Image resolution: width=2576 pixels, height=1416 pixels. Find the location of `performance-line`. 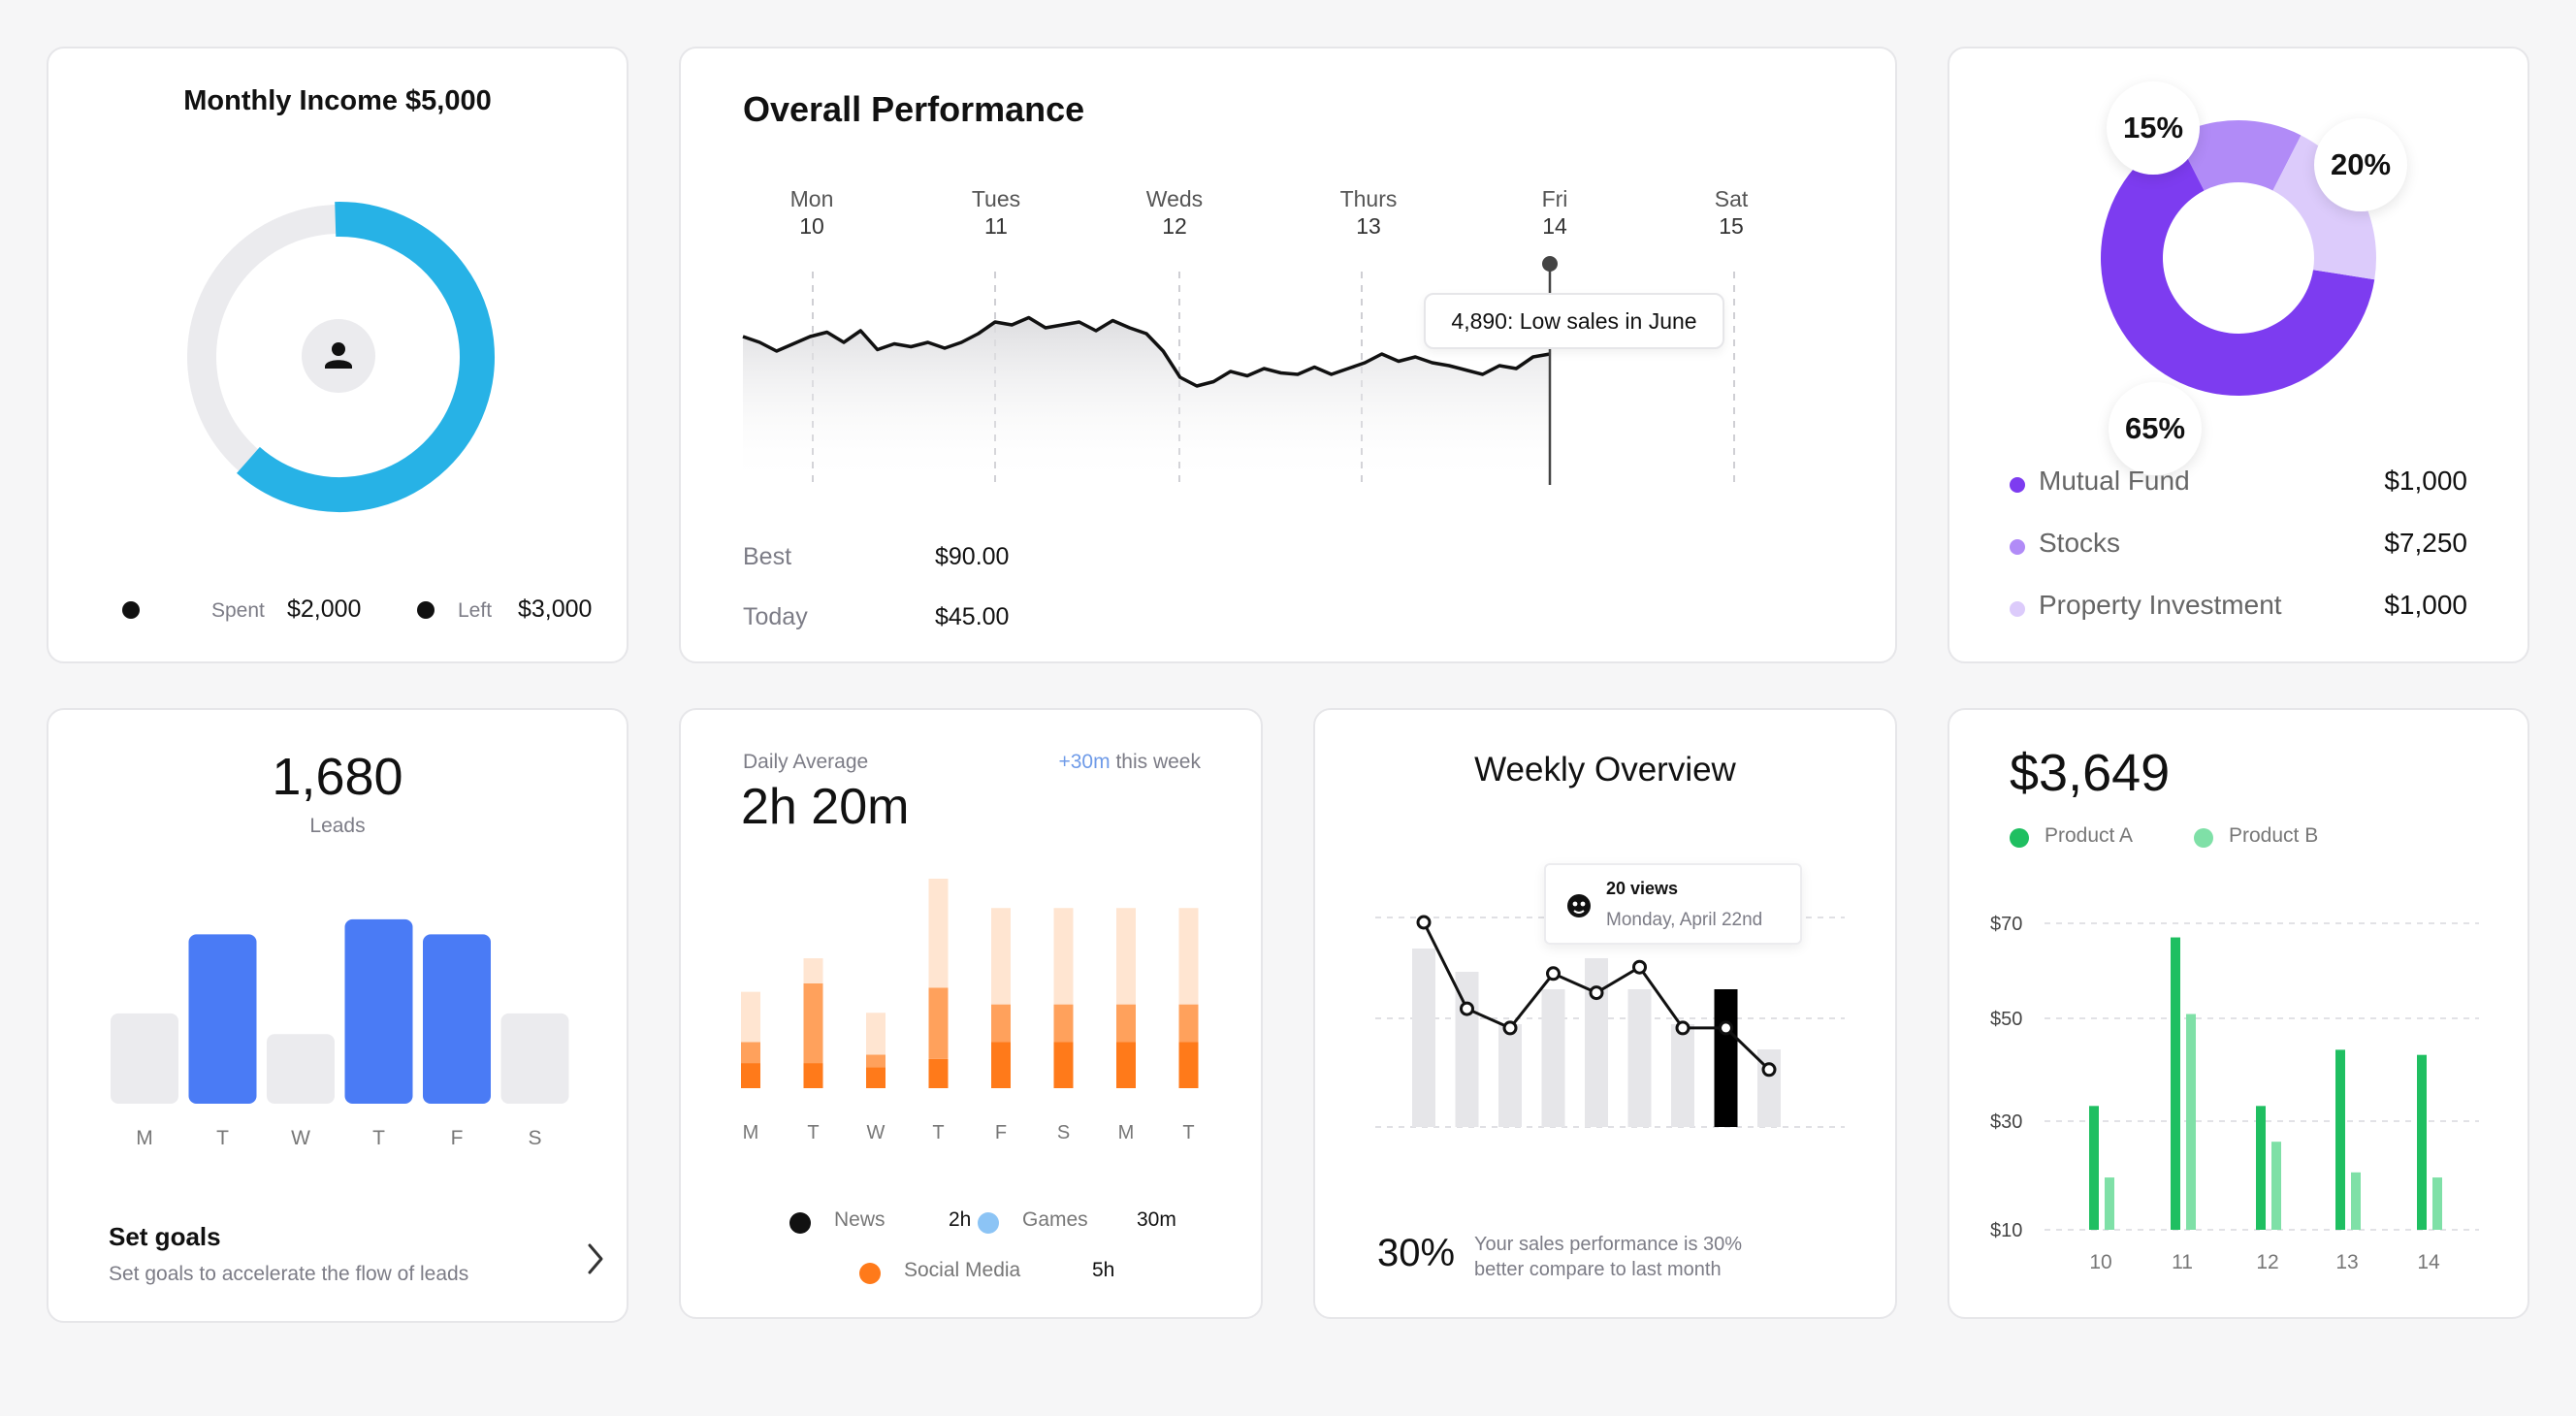

performance-line is located at coordinates (1146, 351).